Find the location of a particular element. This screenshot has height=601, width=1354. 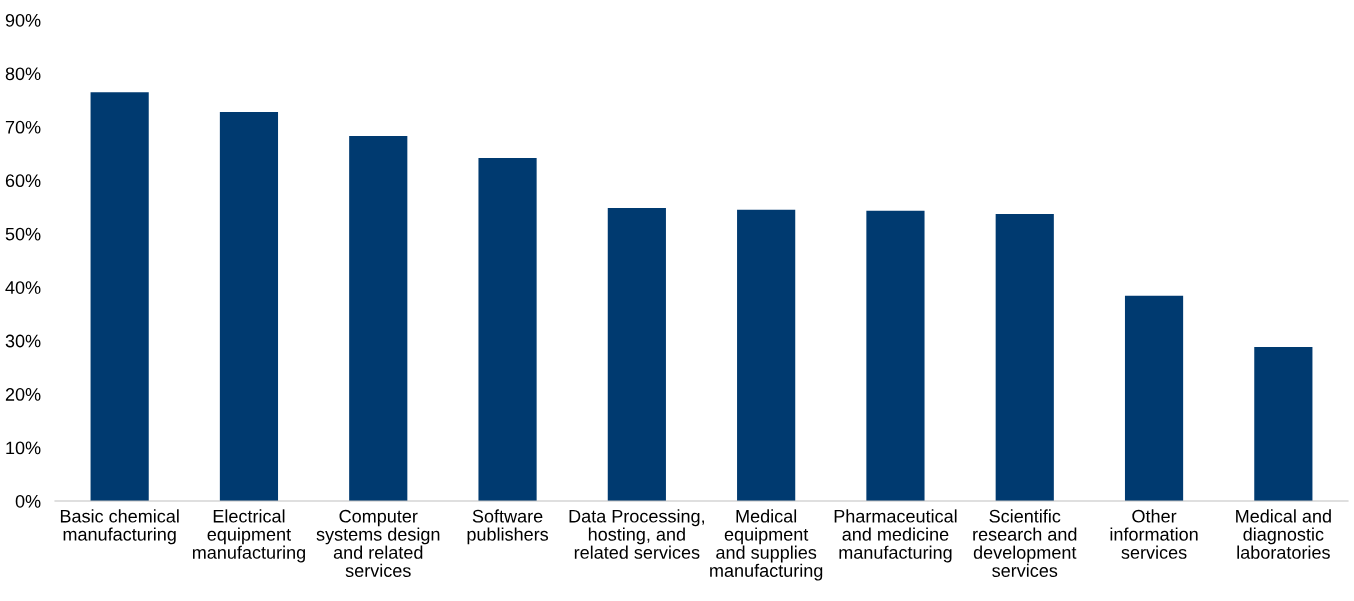

y-tick-label: 80% is located at coordinates (23, 74).